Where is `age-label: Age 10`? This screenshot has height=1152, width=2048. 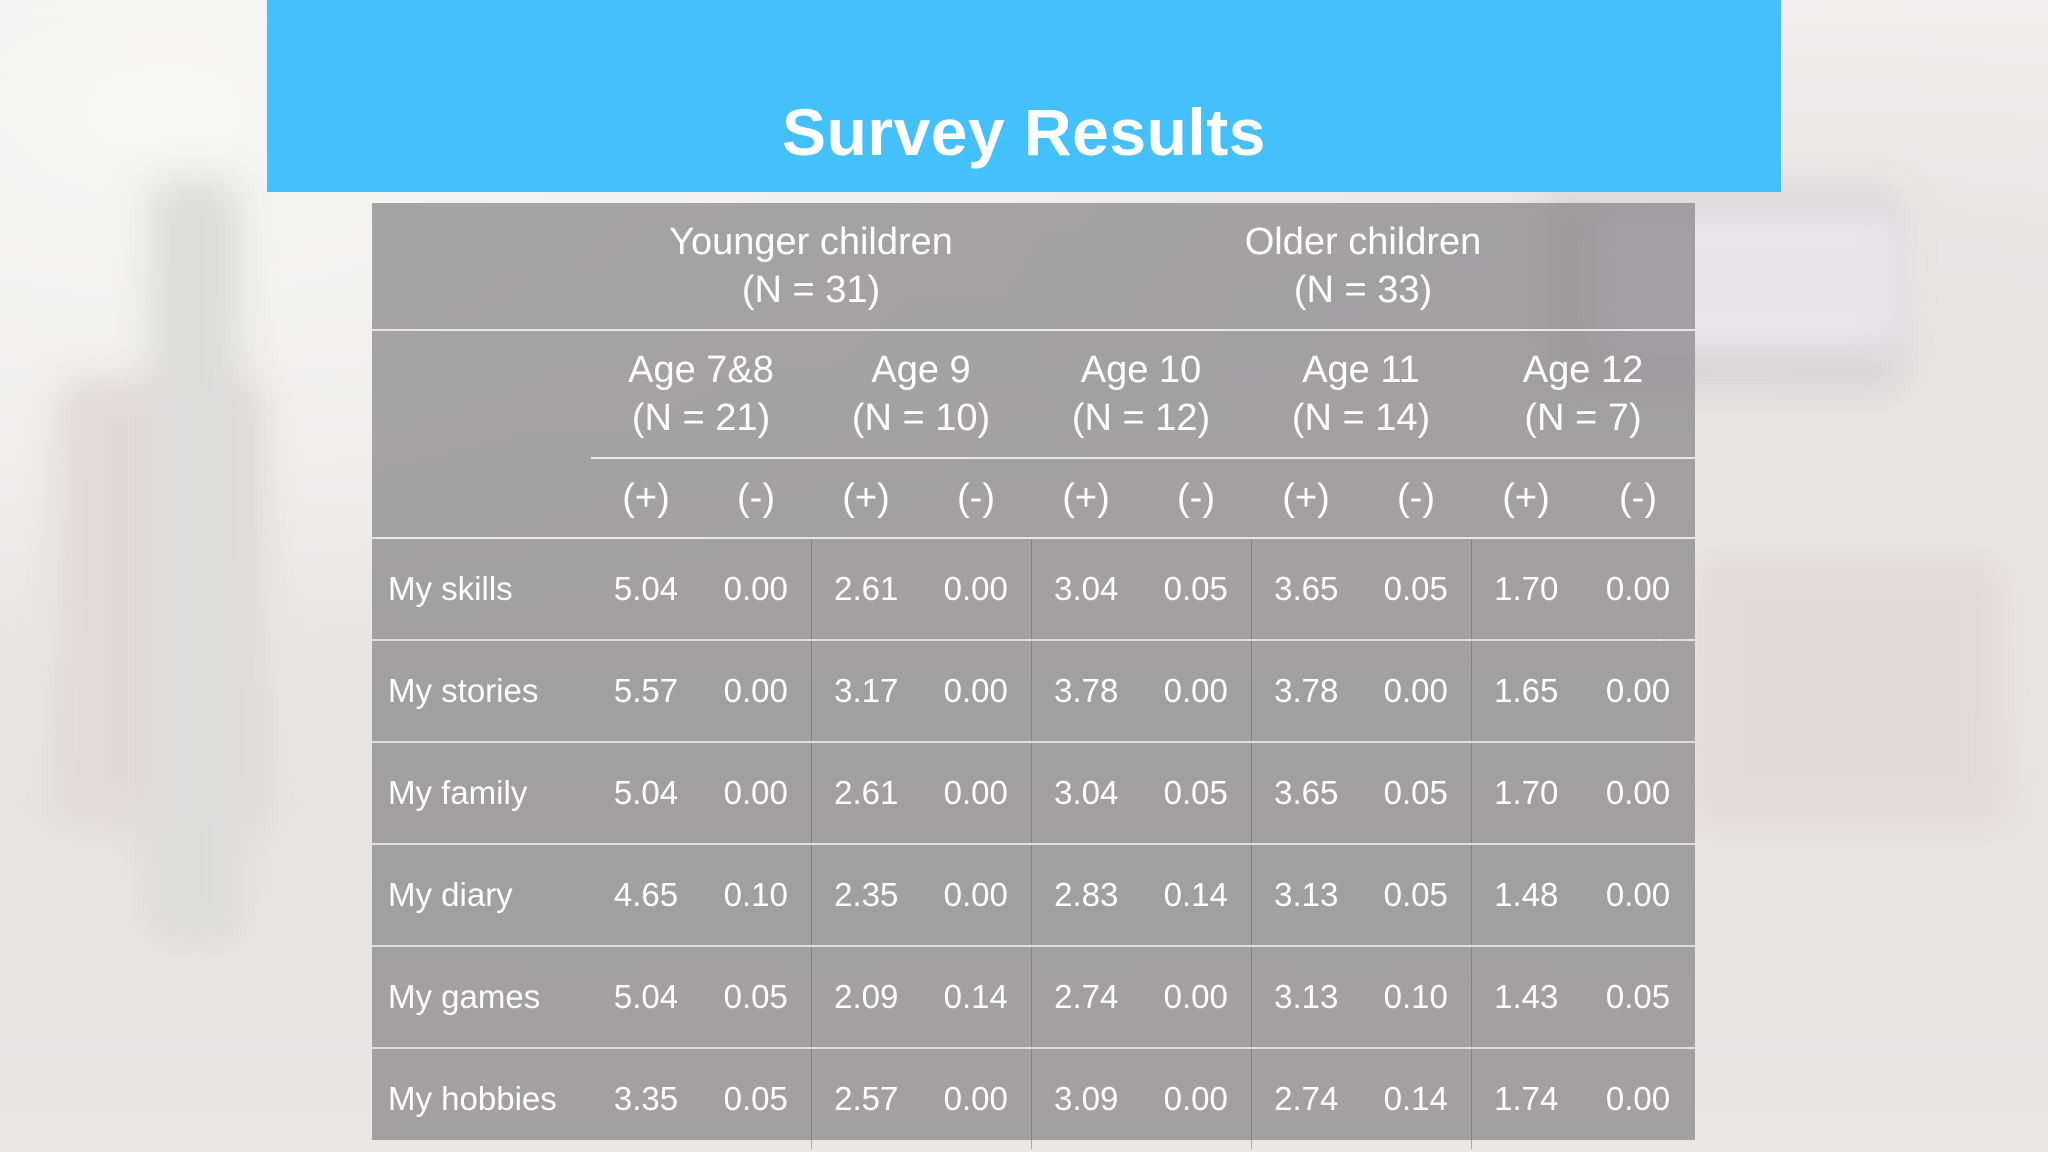 age-label: Age 10 is located at coordinates (1141, 370).